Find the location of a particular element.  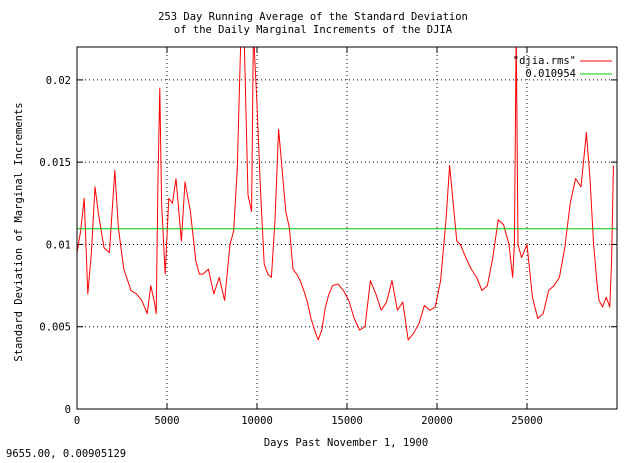

legend-label-mean: 0.010954 is located at coordinates (550, 74).